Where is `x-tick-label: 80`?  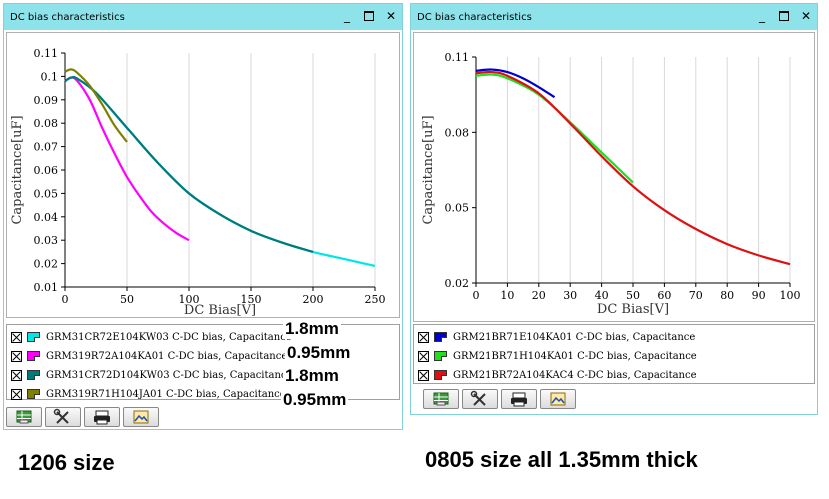
x-tick-label: 80 is located at coordinates (727, 295).